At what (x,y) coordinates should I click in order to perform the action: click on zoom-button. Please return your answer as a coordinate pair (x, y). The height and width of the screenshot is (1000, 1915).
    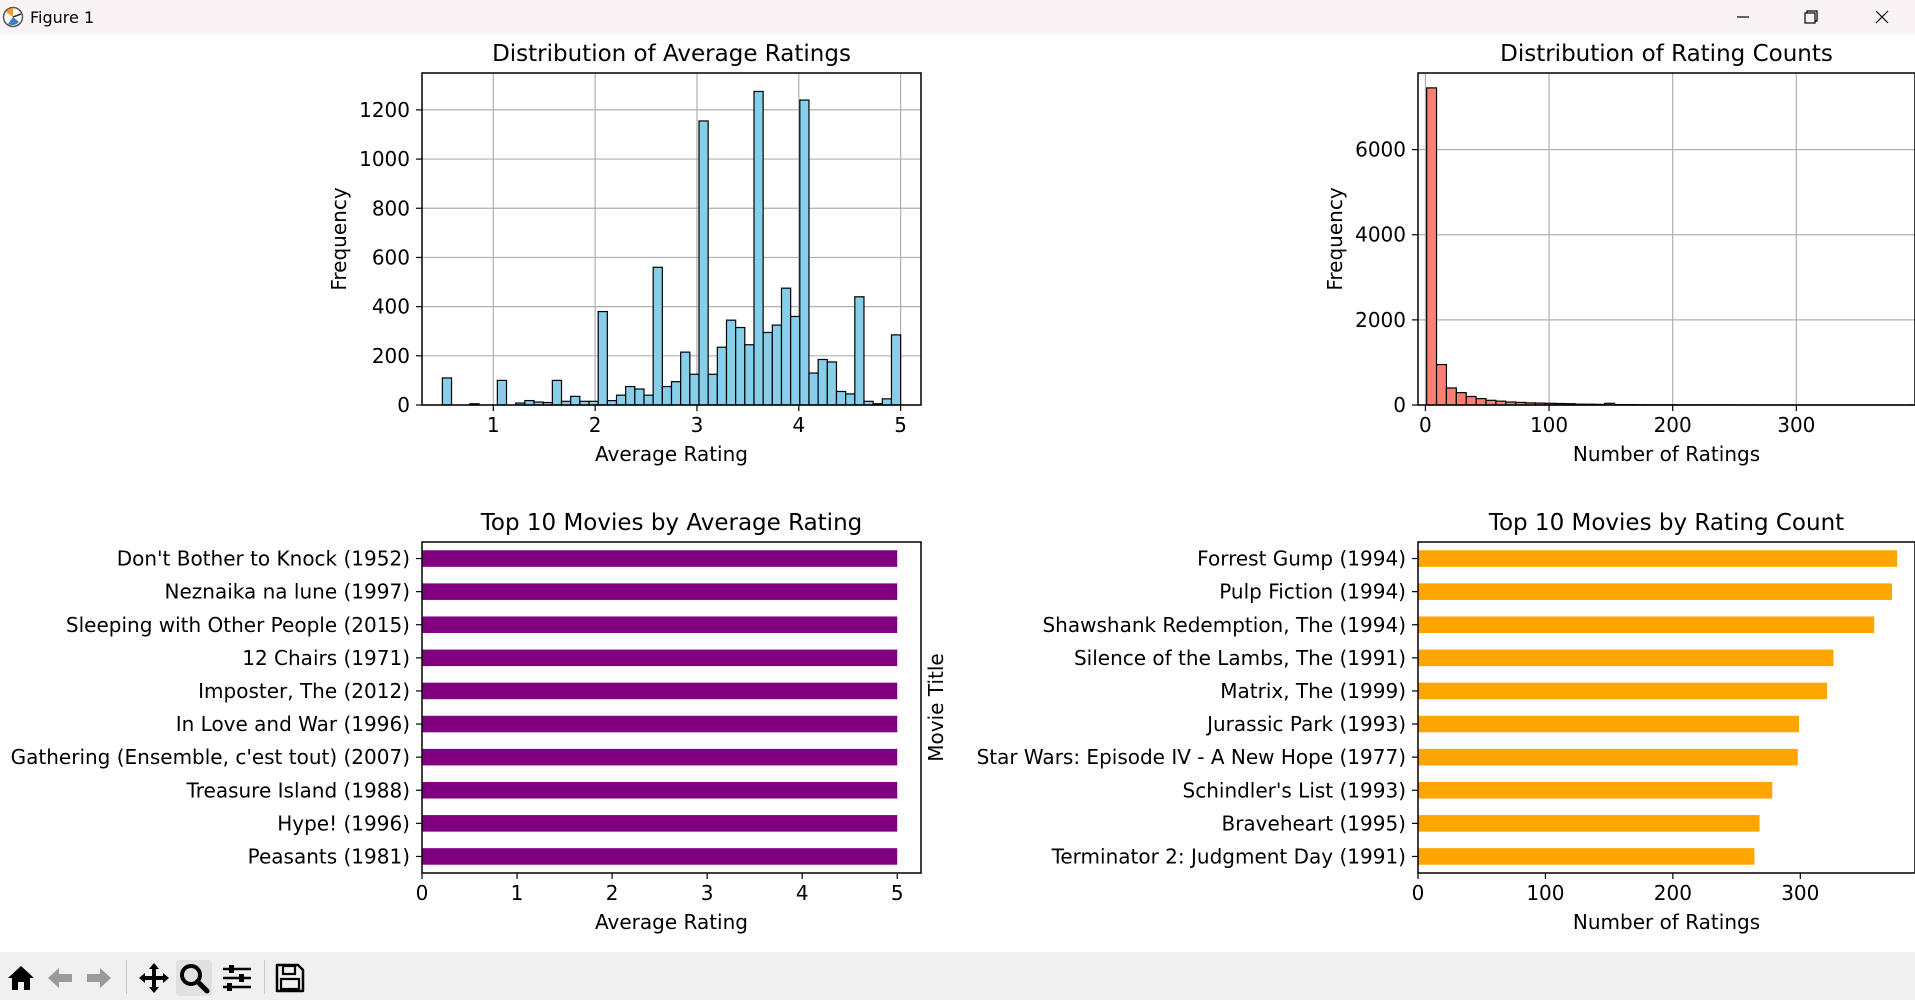
    Looking at the image, I should click on (194, 978).